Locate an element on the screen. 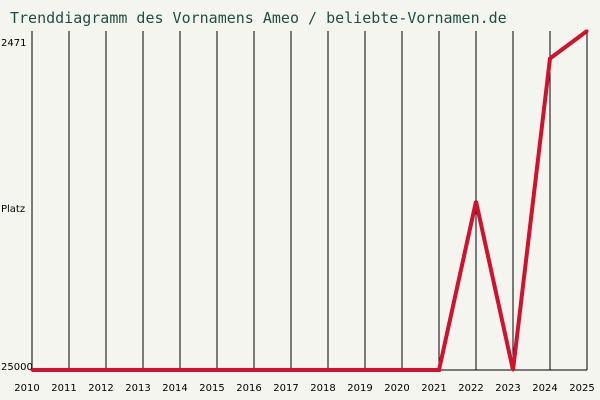  data-point-2019 is located at coordinates (365, 370).